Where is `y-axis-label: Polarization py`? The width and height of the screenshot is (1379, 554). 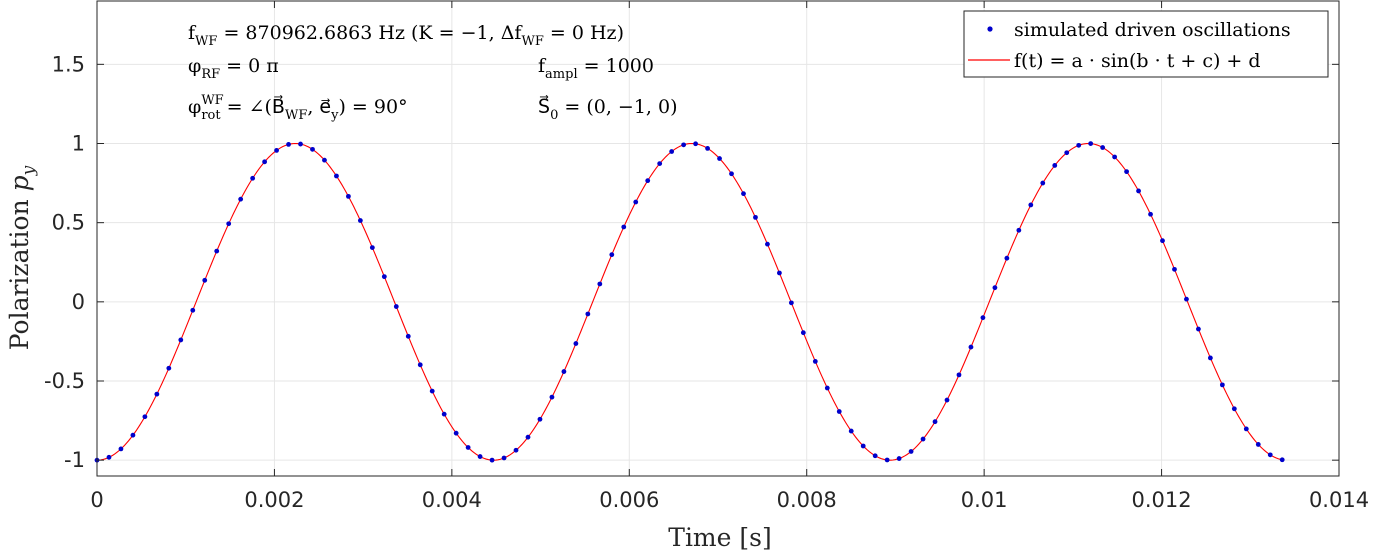
y-axis-label: Polarization py is located at coordinates (22, 257).